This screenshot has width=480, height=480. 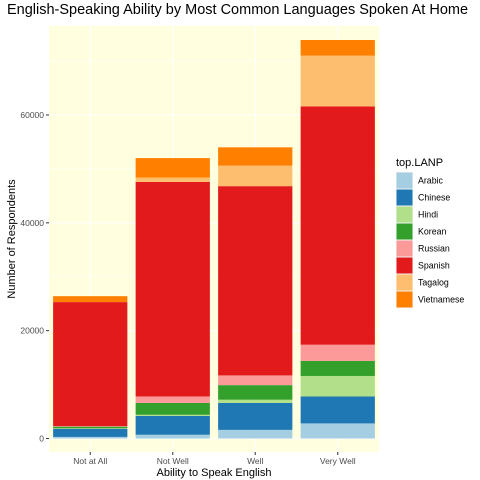 What do you see at coordinates (32, 115) in the screenshot?
I see `y-tick-label: 60000` at bounding box center [32, 115].